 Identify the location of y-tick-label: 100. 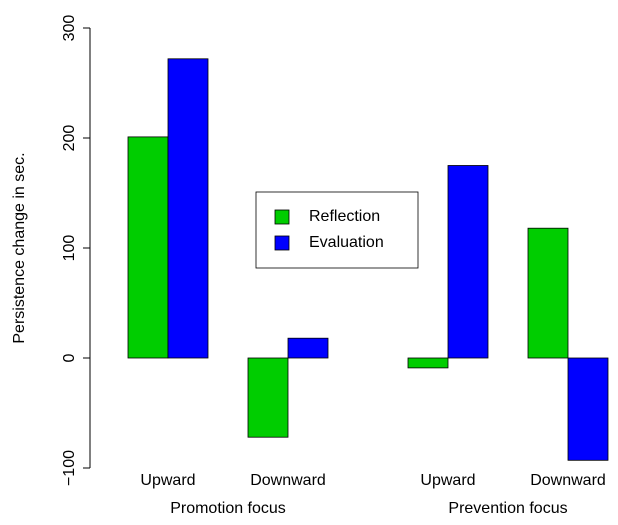
(69, 248).